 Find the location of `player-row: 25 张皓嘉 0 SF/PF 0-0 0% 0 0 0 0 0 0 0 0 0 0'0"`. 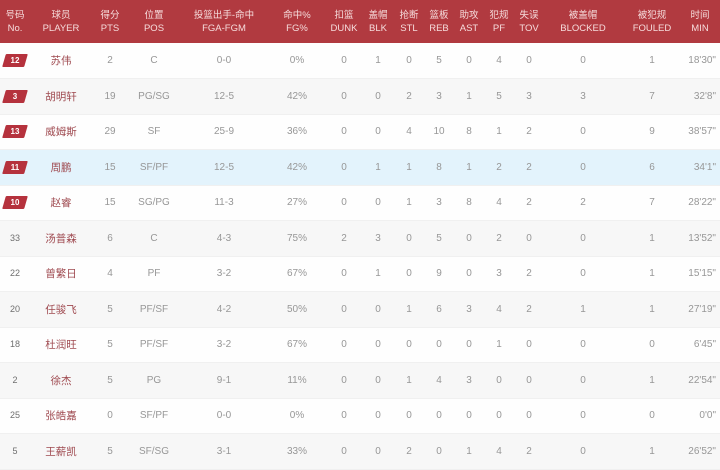

player-row: 25 张皓嘉 0 SF/PF 0-0 0% 0 0 0 0 0 0 0 0 0 0'0" is located at coordinates (360, 416).